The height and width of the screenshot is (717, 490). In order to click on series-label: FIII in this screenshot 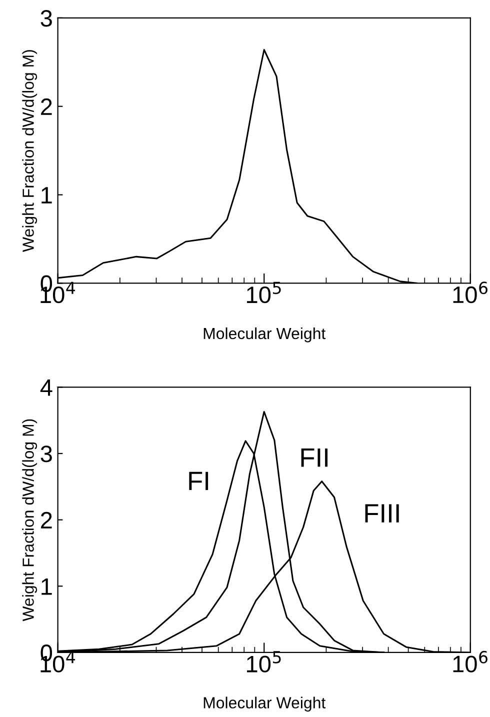, I will do `click(382, 513)`.